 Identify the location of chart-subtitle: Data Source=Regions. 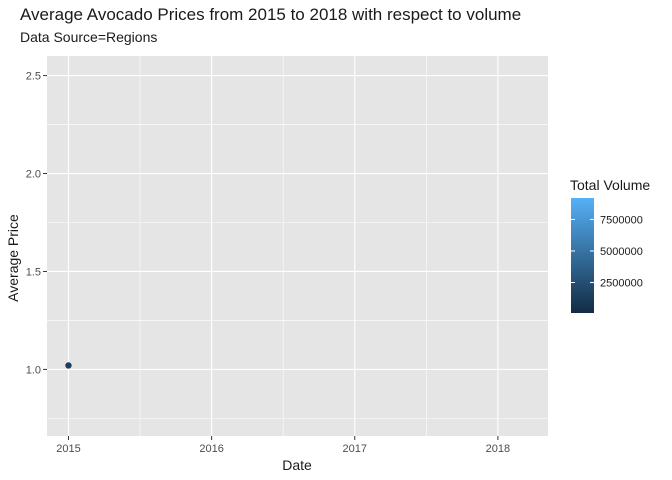
(89, 37).